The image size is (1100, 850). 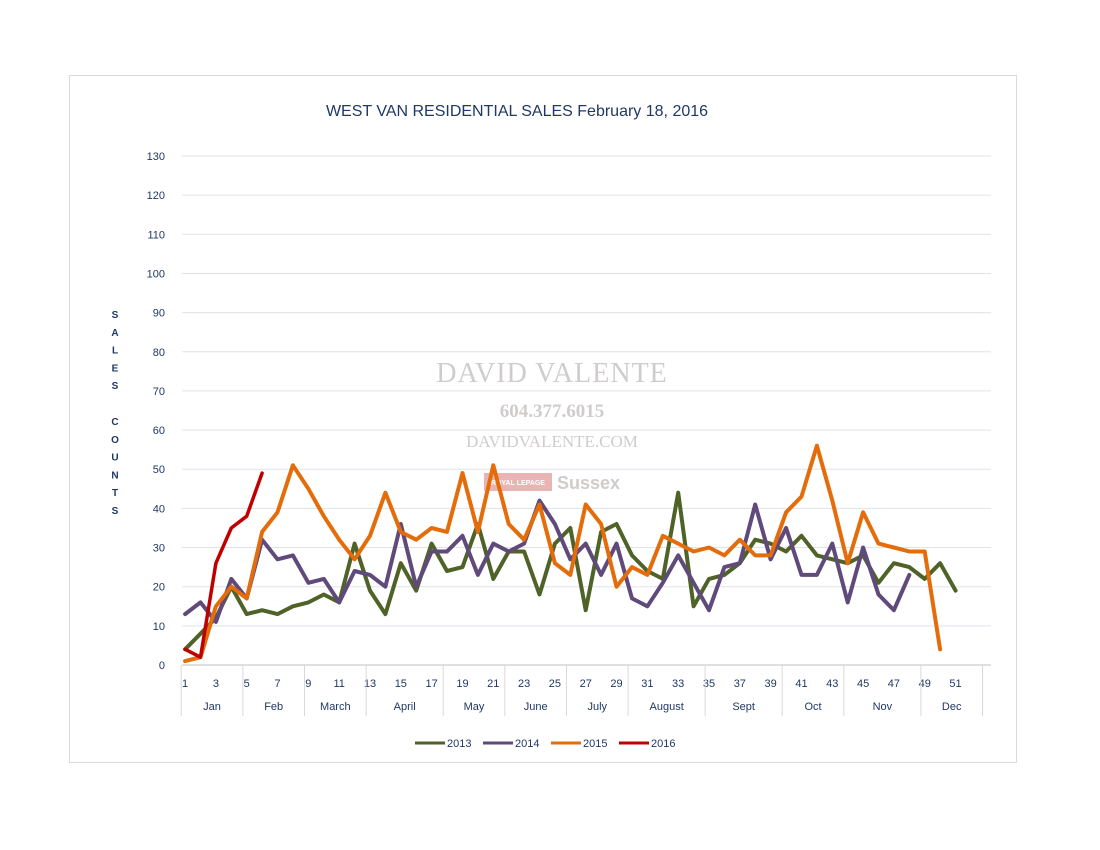 What do you see at coordinates (156, 157) in the screenshot?
I see `y-tick-label: 130` at bounding box center [156, 157].